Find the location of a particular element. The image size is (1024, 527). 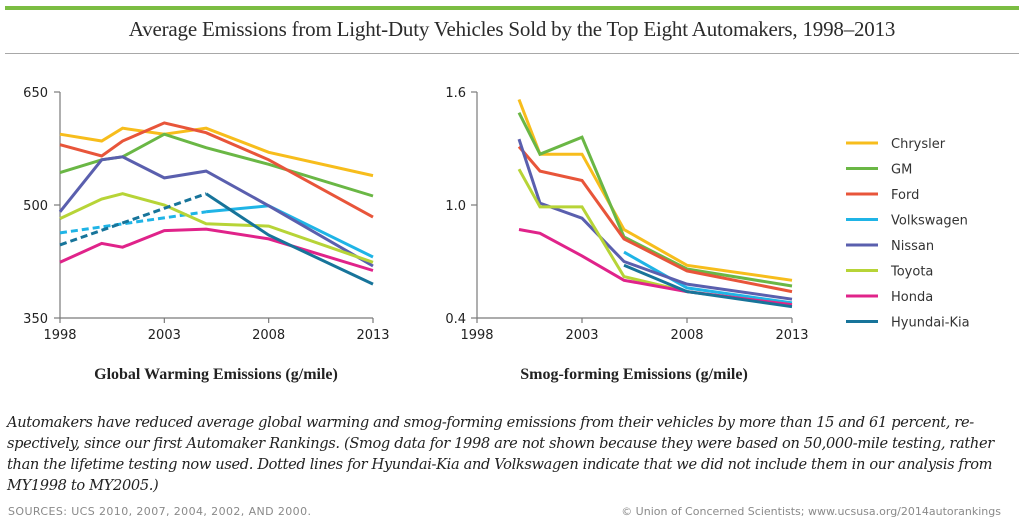

x-axis-title: Smog-forming Emissions (g/mile) is located at coordinates (634, 374).